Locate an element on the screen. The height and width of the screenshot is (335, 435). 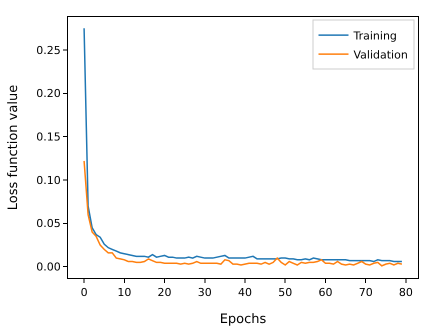
x-tick-label: 70 is located at coordinates (365, 293).